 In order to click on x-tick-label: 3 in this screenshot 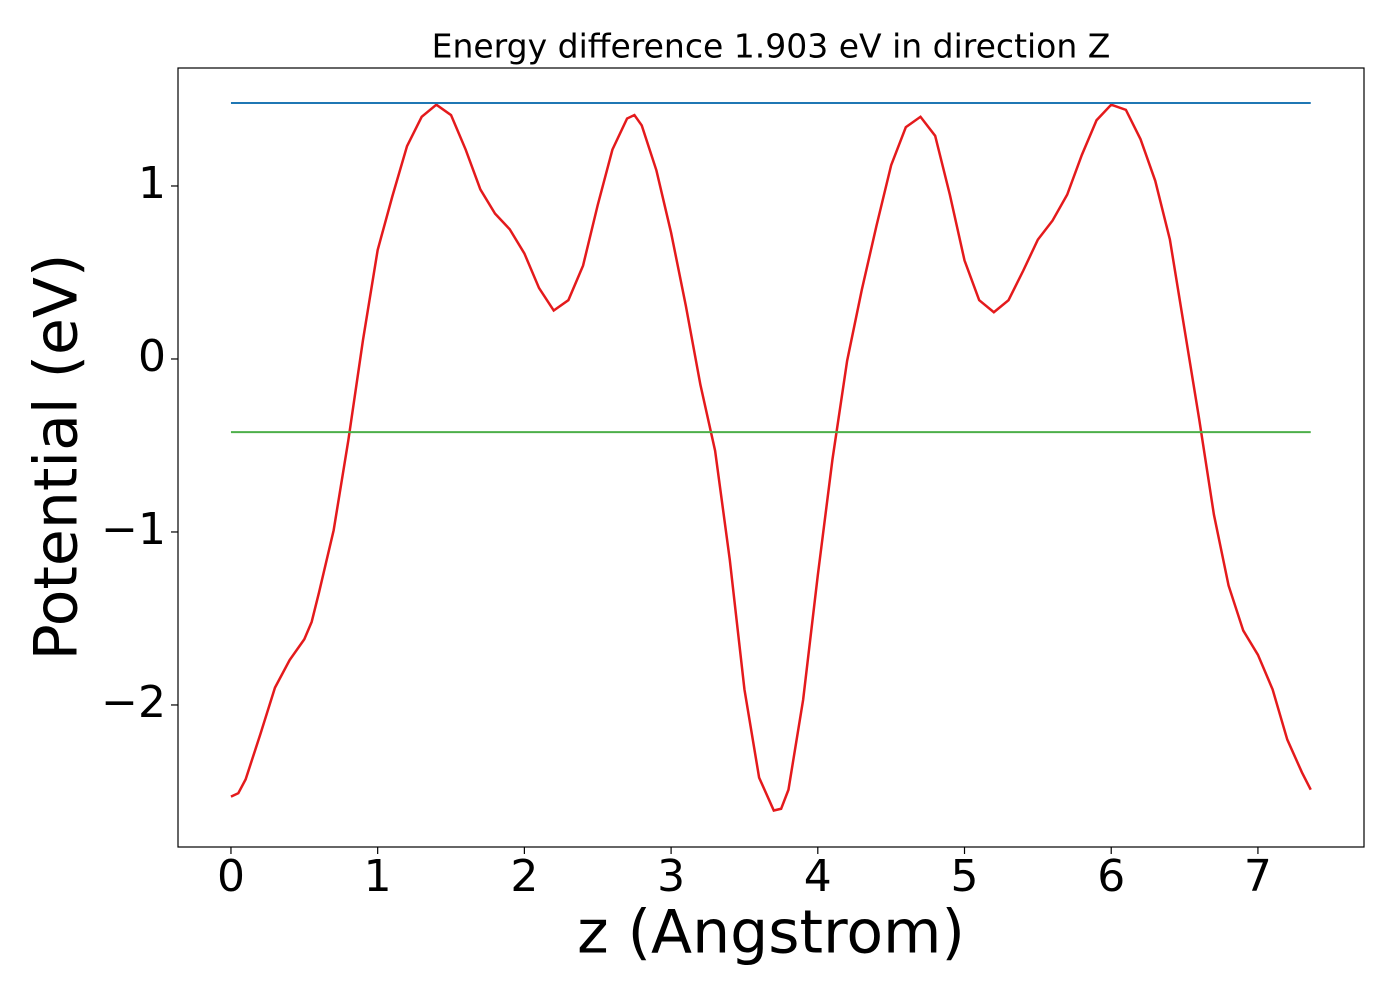, I will do `click(671, 876)`.